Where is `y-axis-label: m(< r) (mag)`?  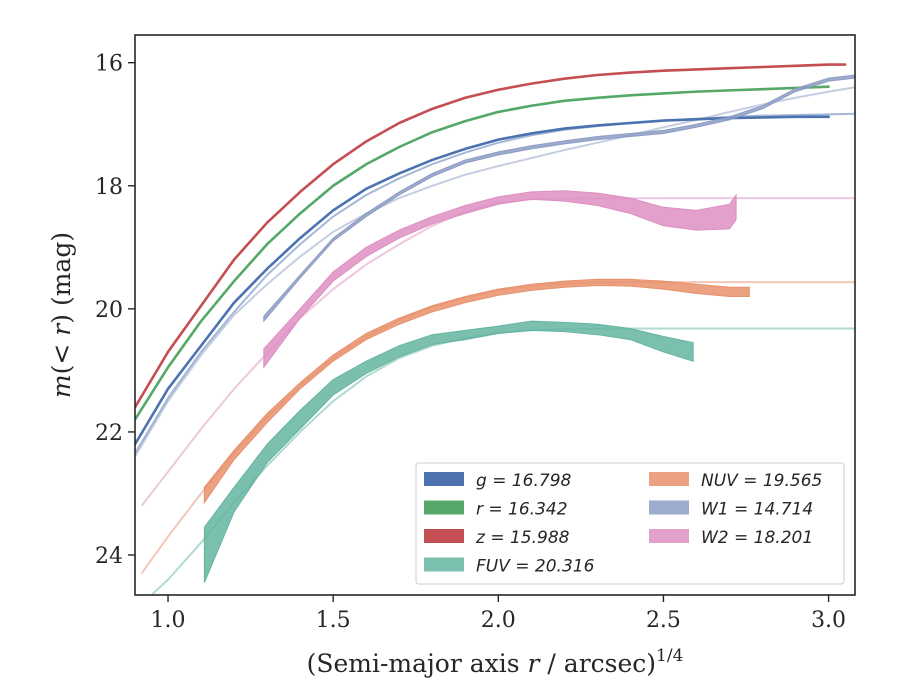
y-axis-label: m(< r) (mag) is located at coordinates (61, 315).